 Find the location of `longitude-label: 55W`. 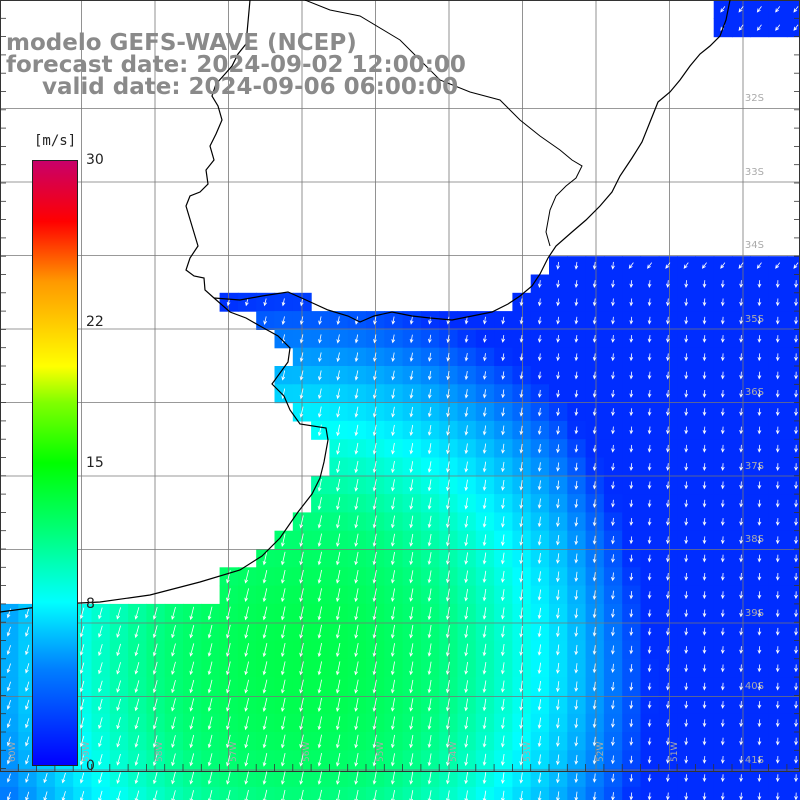

longitude-label: 55W is located at coordinates (381, 751).